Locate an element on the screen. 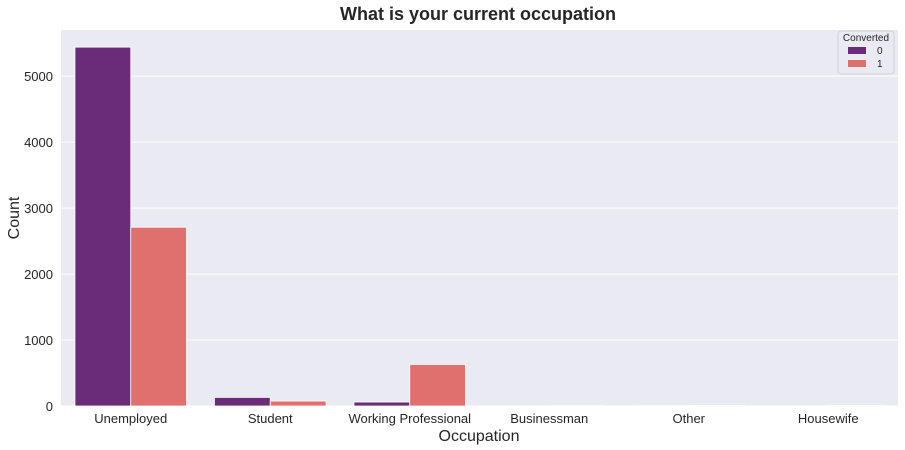 The image size is (905, 450). y-axis-label: Count is located at coordinates (14, 217).